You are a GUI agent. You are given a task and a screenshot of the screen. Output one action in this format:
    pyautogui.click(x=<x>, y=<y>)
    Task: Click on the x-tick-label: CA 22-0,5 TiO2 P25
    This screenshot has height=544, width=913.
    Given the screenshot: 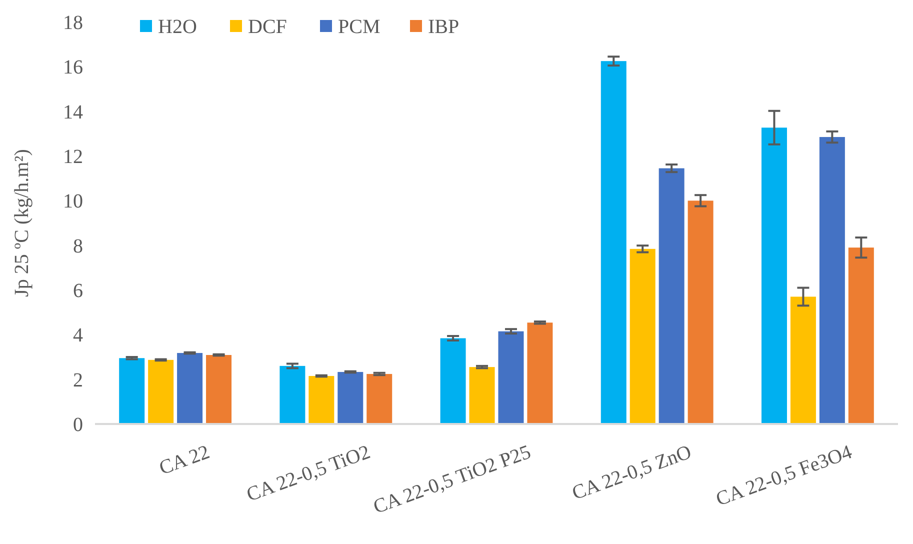 What is the action you would take?
    pyautogui.click(x=452, y=479)
    